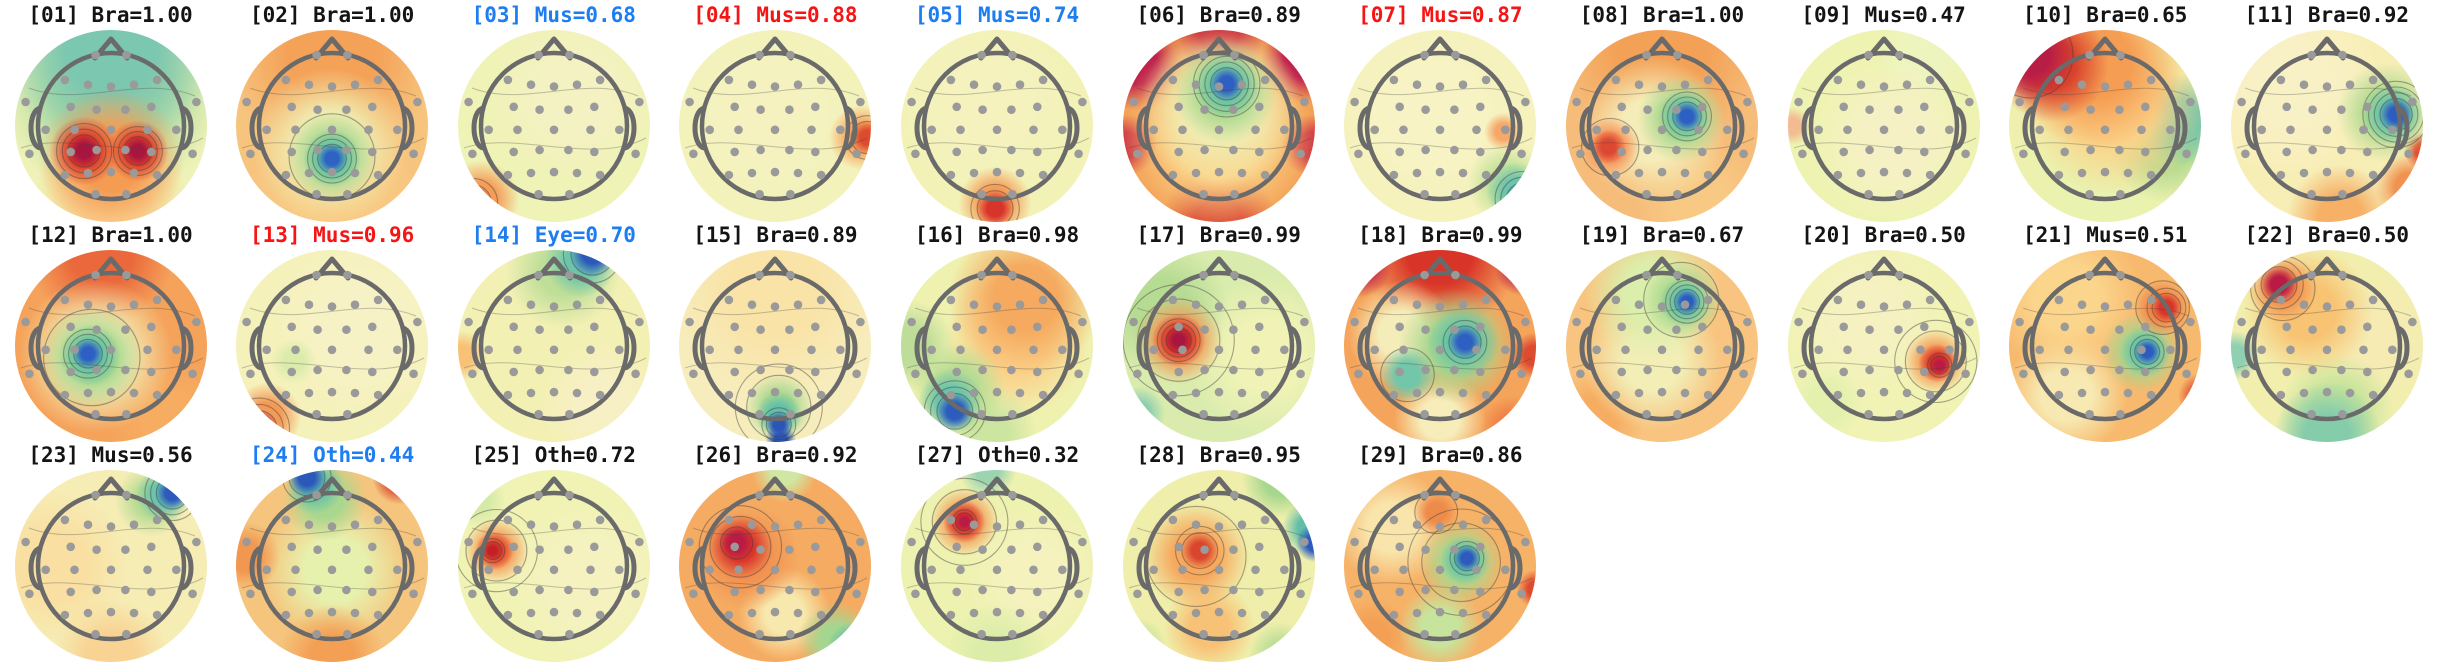 This screenshot has height=667, width=2438. Describe the element at coordinates (2327, 15) in the screenshot. I see `component-title: [11] Bra=0.92` at that location.